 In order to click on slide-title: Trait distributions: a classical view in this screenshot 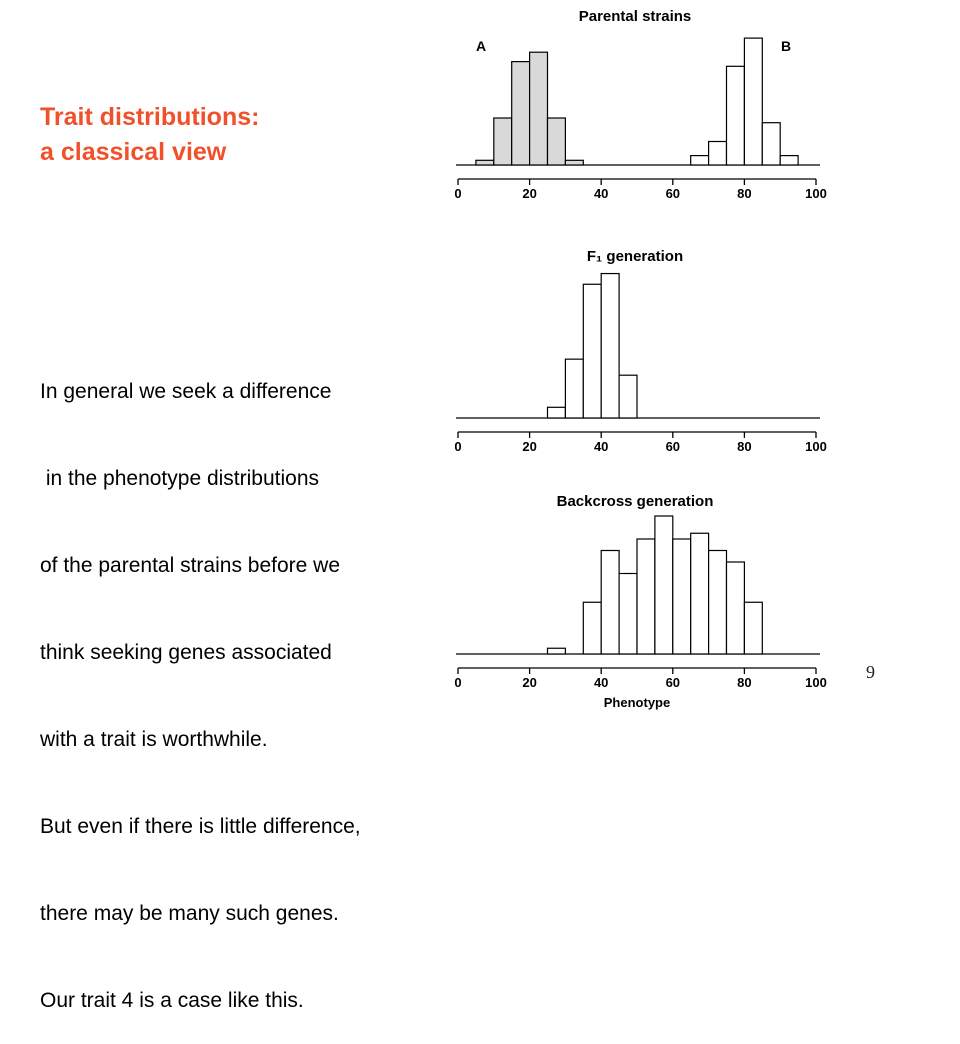, I will do `click(149, 135)`.